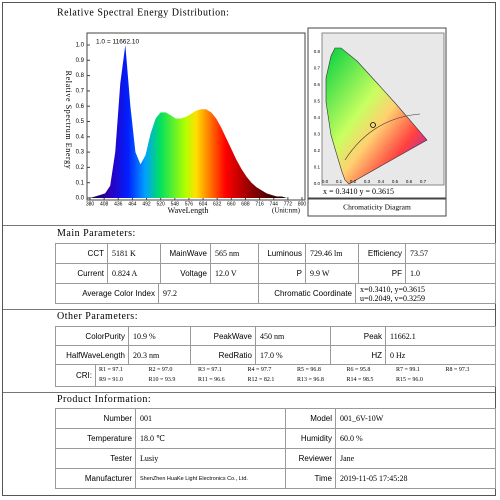  What do you see at coordinates (307, 293) in the screenshot?
I see `field-label: Chromatic Coordinate` at bounding box center [307, 293].